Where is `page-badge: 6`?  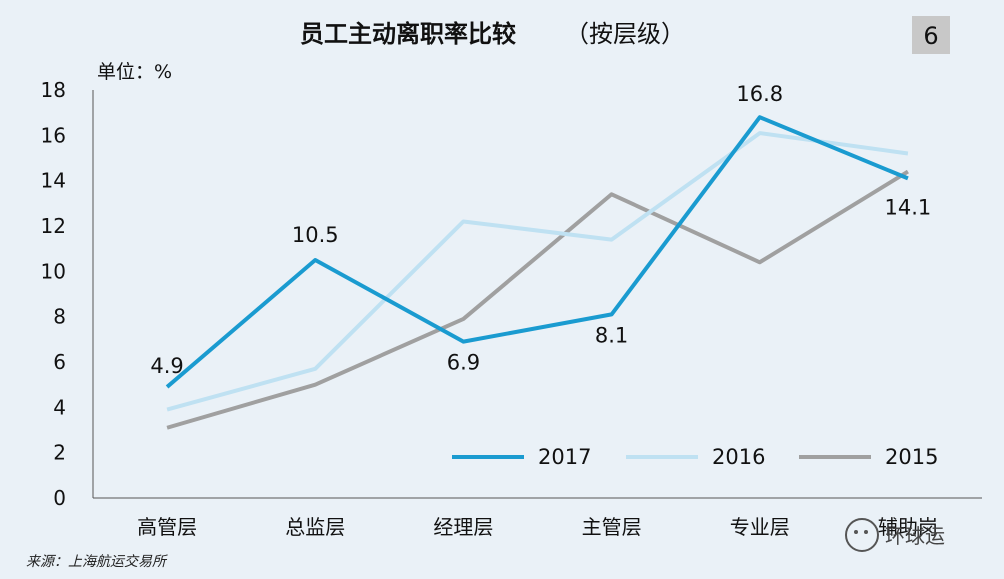
page-badge: 6 is located at coordinates (930, 36).